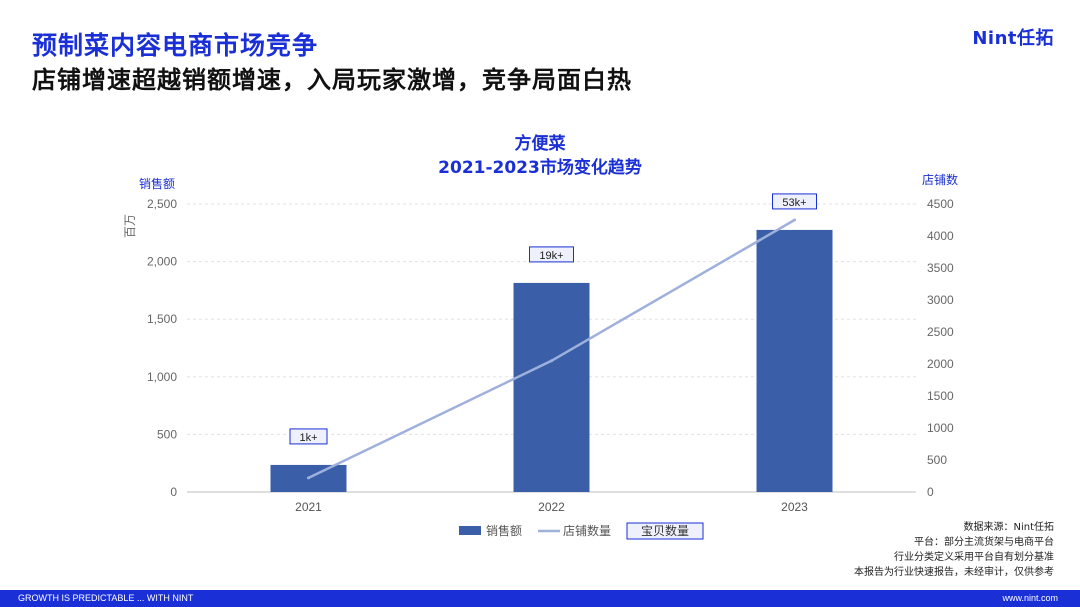  What do you see at coordinates (162, 377) in the screenshot?
I see `left-tick-label: 1,000` at bounding box center [162, 377].